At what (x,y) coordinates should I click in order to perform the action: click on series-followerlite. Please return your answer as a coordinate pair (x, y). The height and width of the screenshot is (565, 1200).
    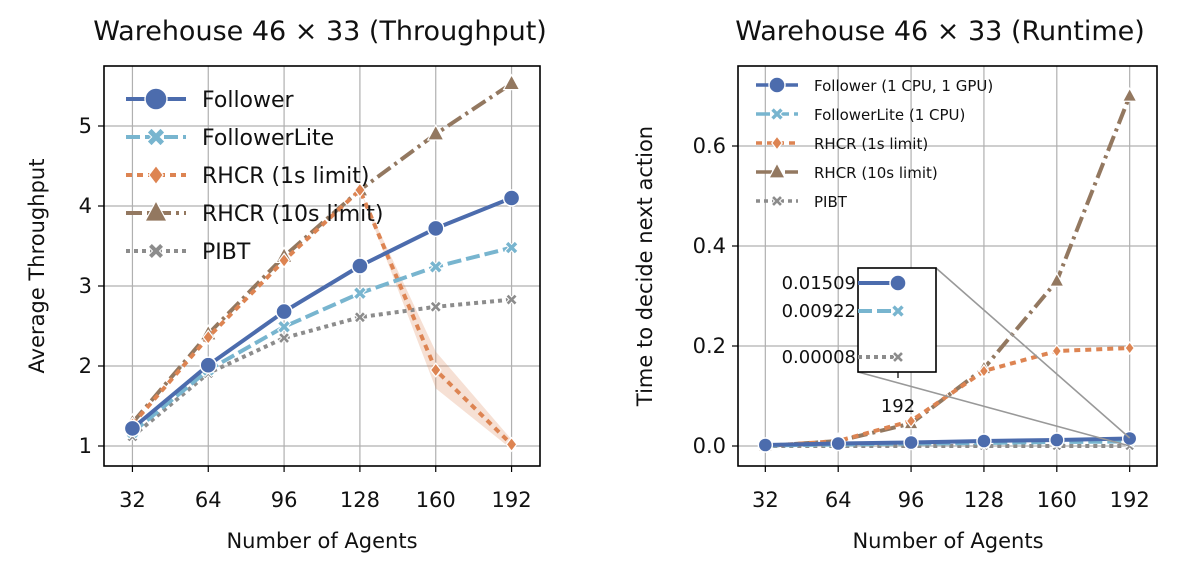
    Looking at the image, I should click on (322, 340).